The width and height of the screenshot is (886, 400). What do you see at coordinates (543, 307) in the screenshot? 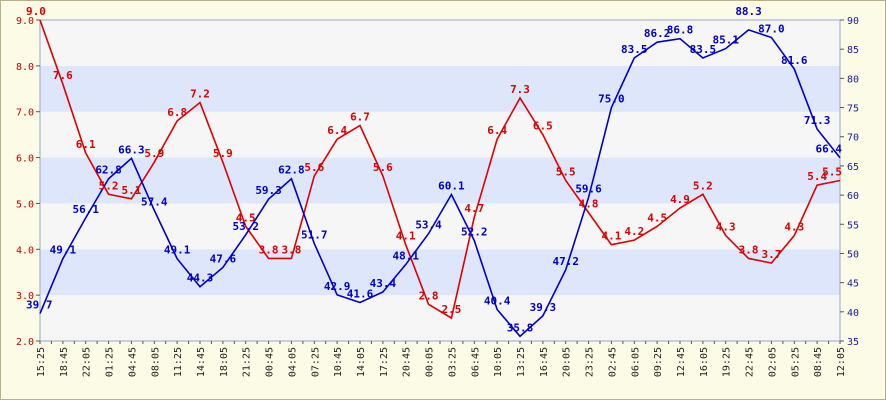
I see `data-label: 39.3` at bounding box center [543, 307].